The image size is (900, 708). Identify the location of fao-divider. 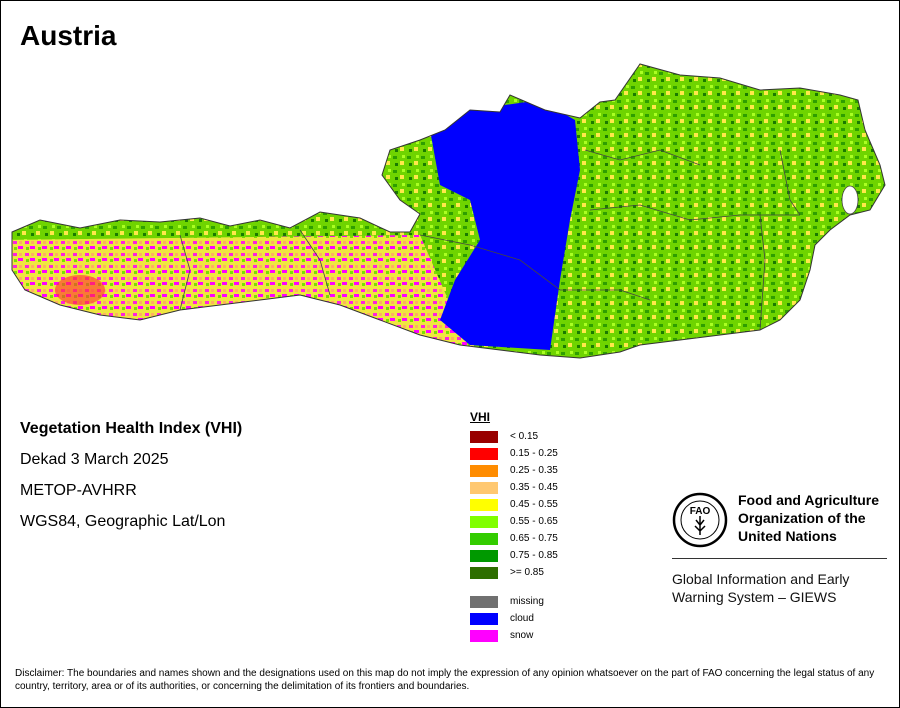
(779, 558).